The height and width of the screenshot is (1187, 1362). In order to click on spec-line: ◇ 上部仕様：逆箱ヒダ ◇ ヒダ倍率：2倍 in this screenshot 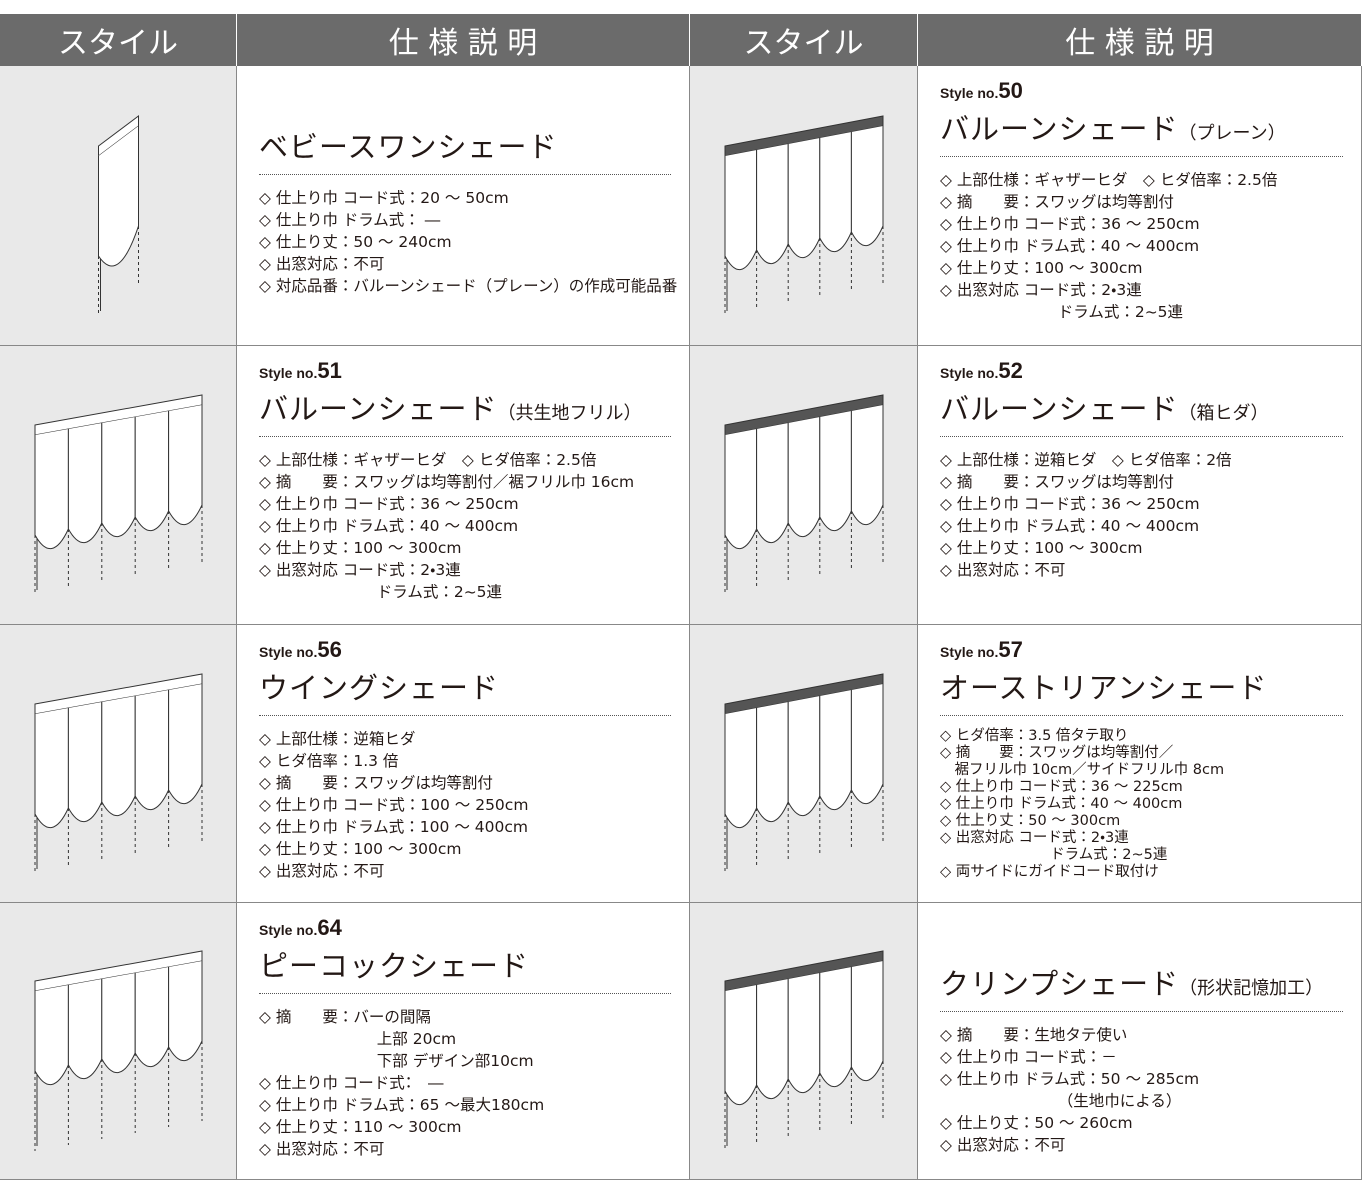, I will do `click(1086, 460)`.